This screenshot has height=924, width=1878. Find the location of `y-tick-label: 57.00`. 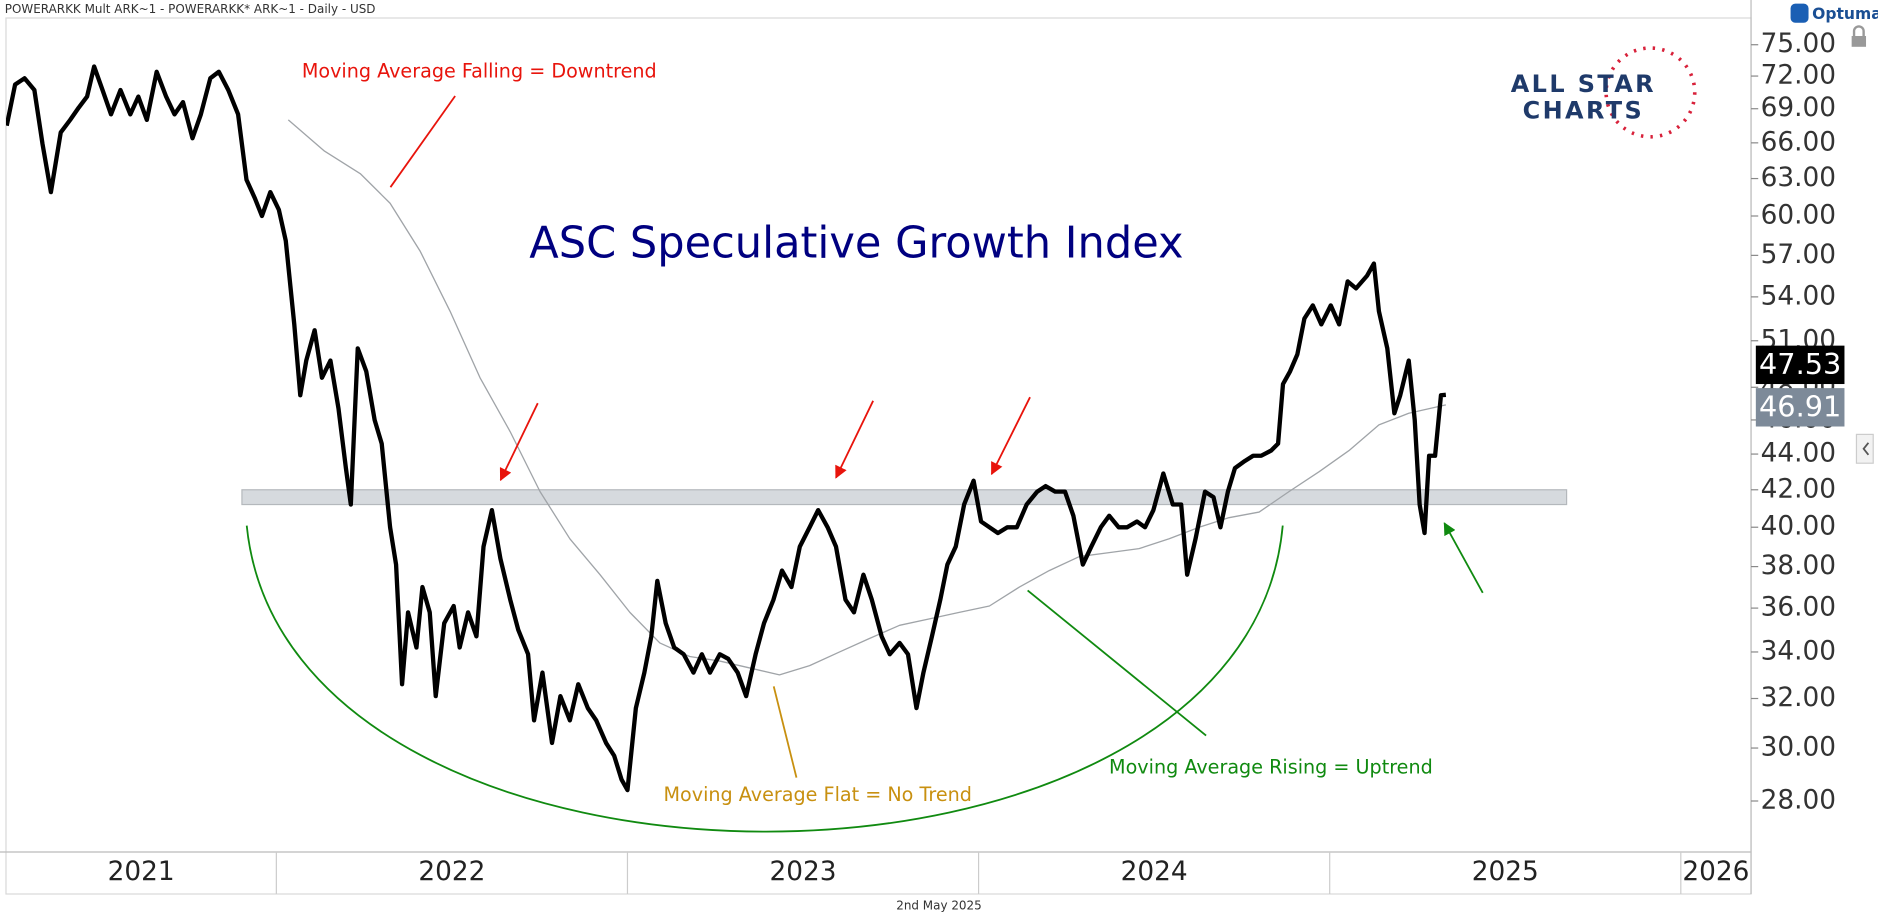

y-tick-label: 57.00 is located at coordinates (1798, 255).